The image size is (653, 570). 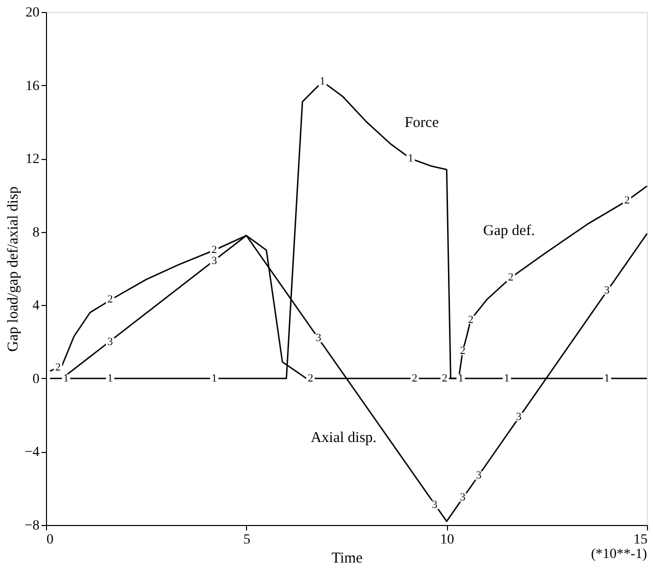 What do you see at coordinates (36, 379) in the screenshot?
I see `y-tick-label: 0` at bounding box center [36, 379].